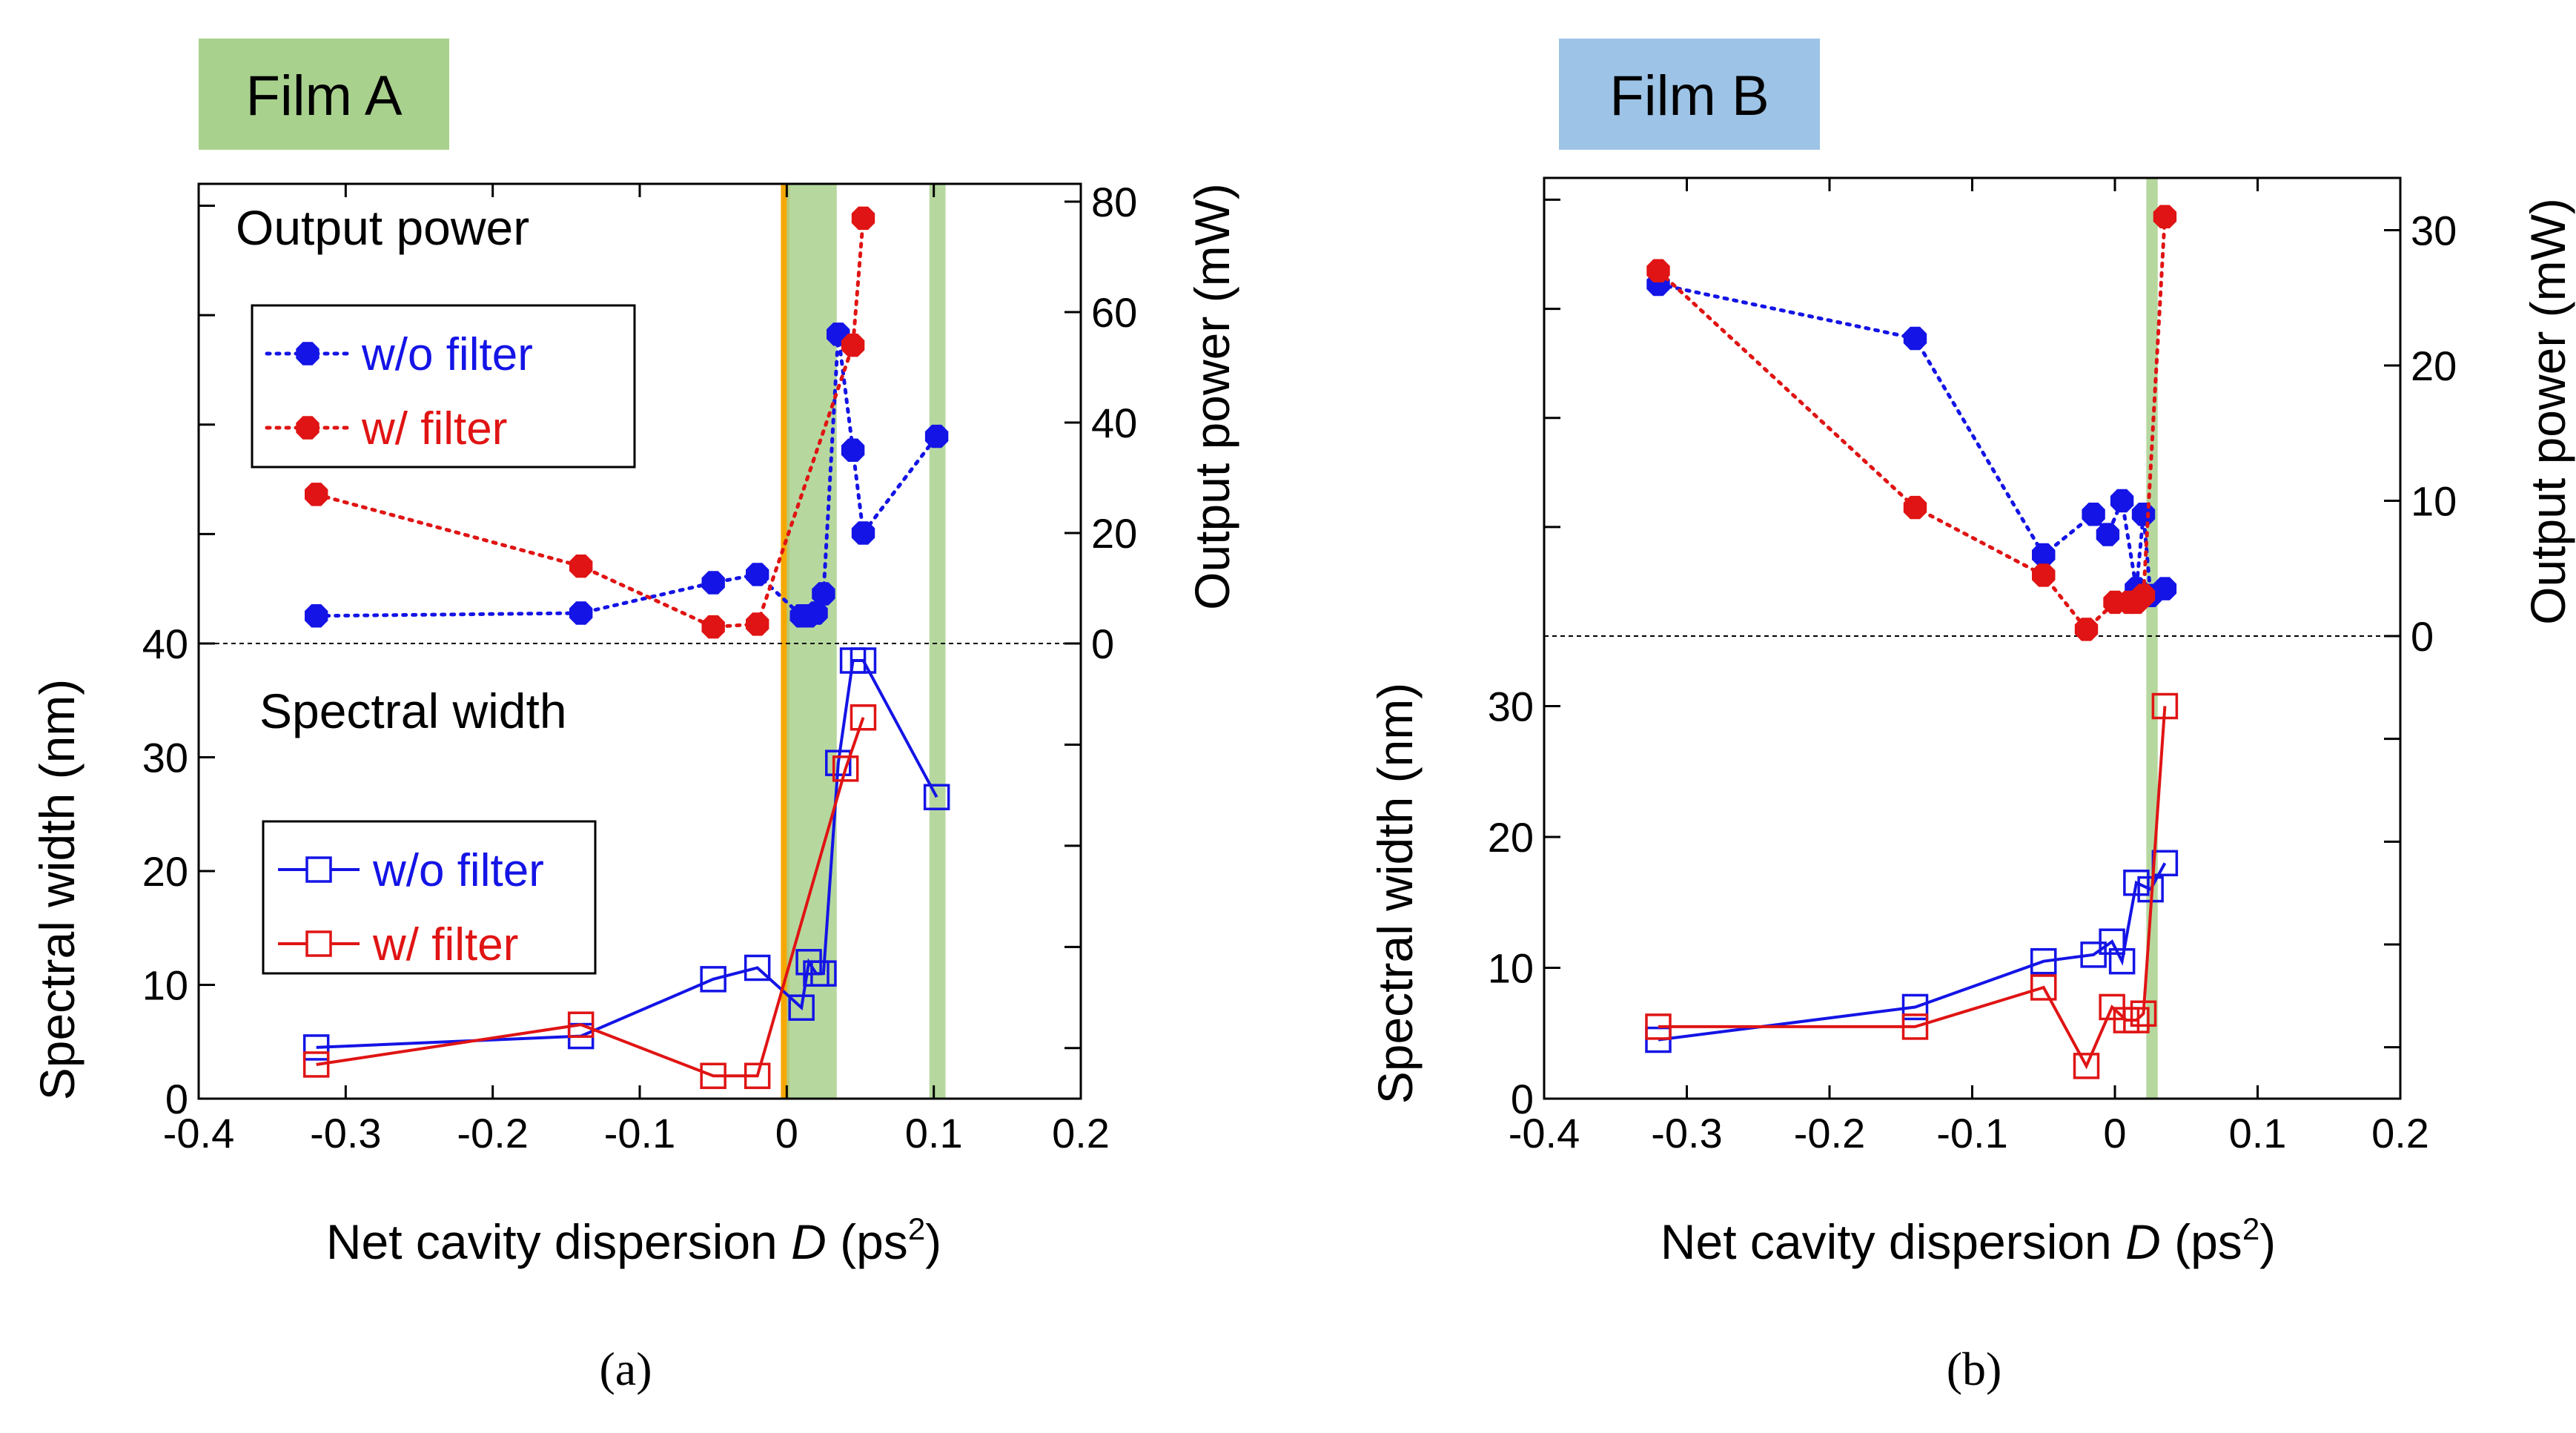  I want to click on x-tick-label-a-3: -0.1, so click(640, 1133).